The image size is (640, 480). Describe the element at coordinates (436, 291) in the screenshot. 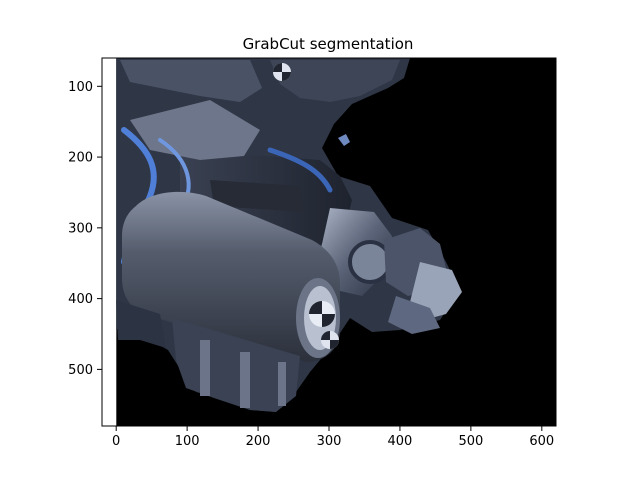

I see `gripper-finger` at that location.